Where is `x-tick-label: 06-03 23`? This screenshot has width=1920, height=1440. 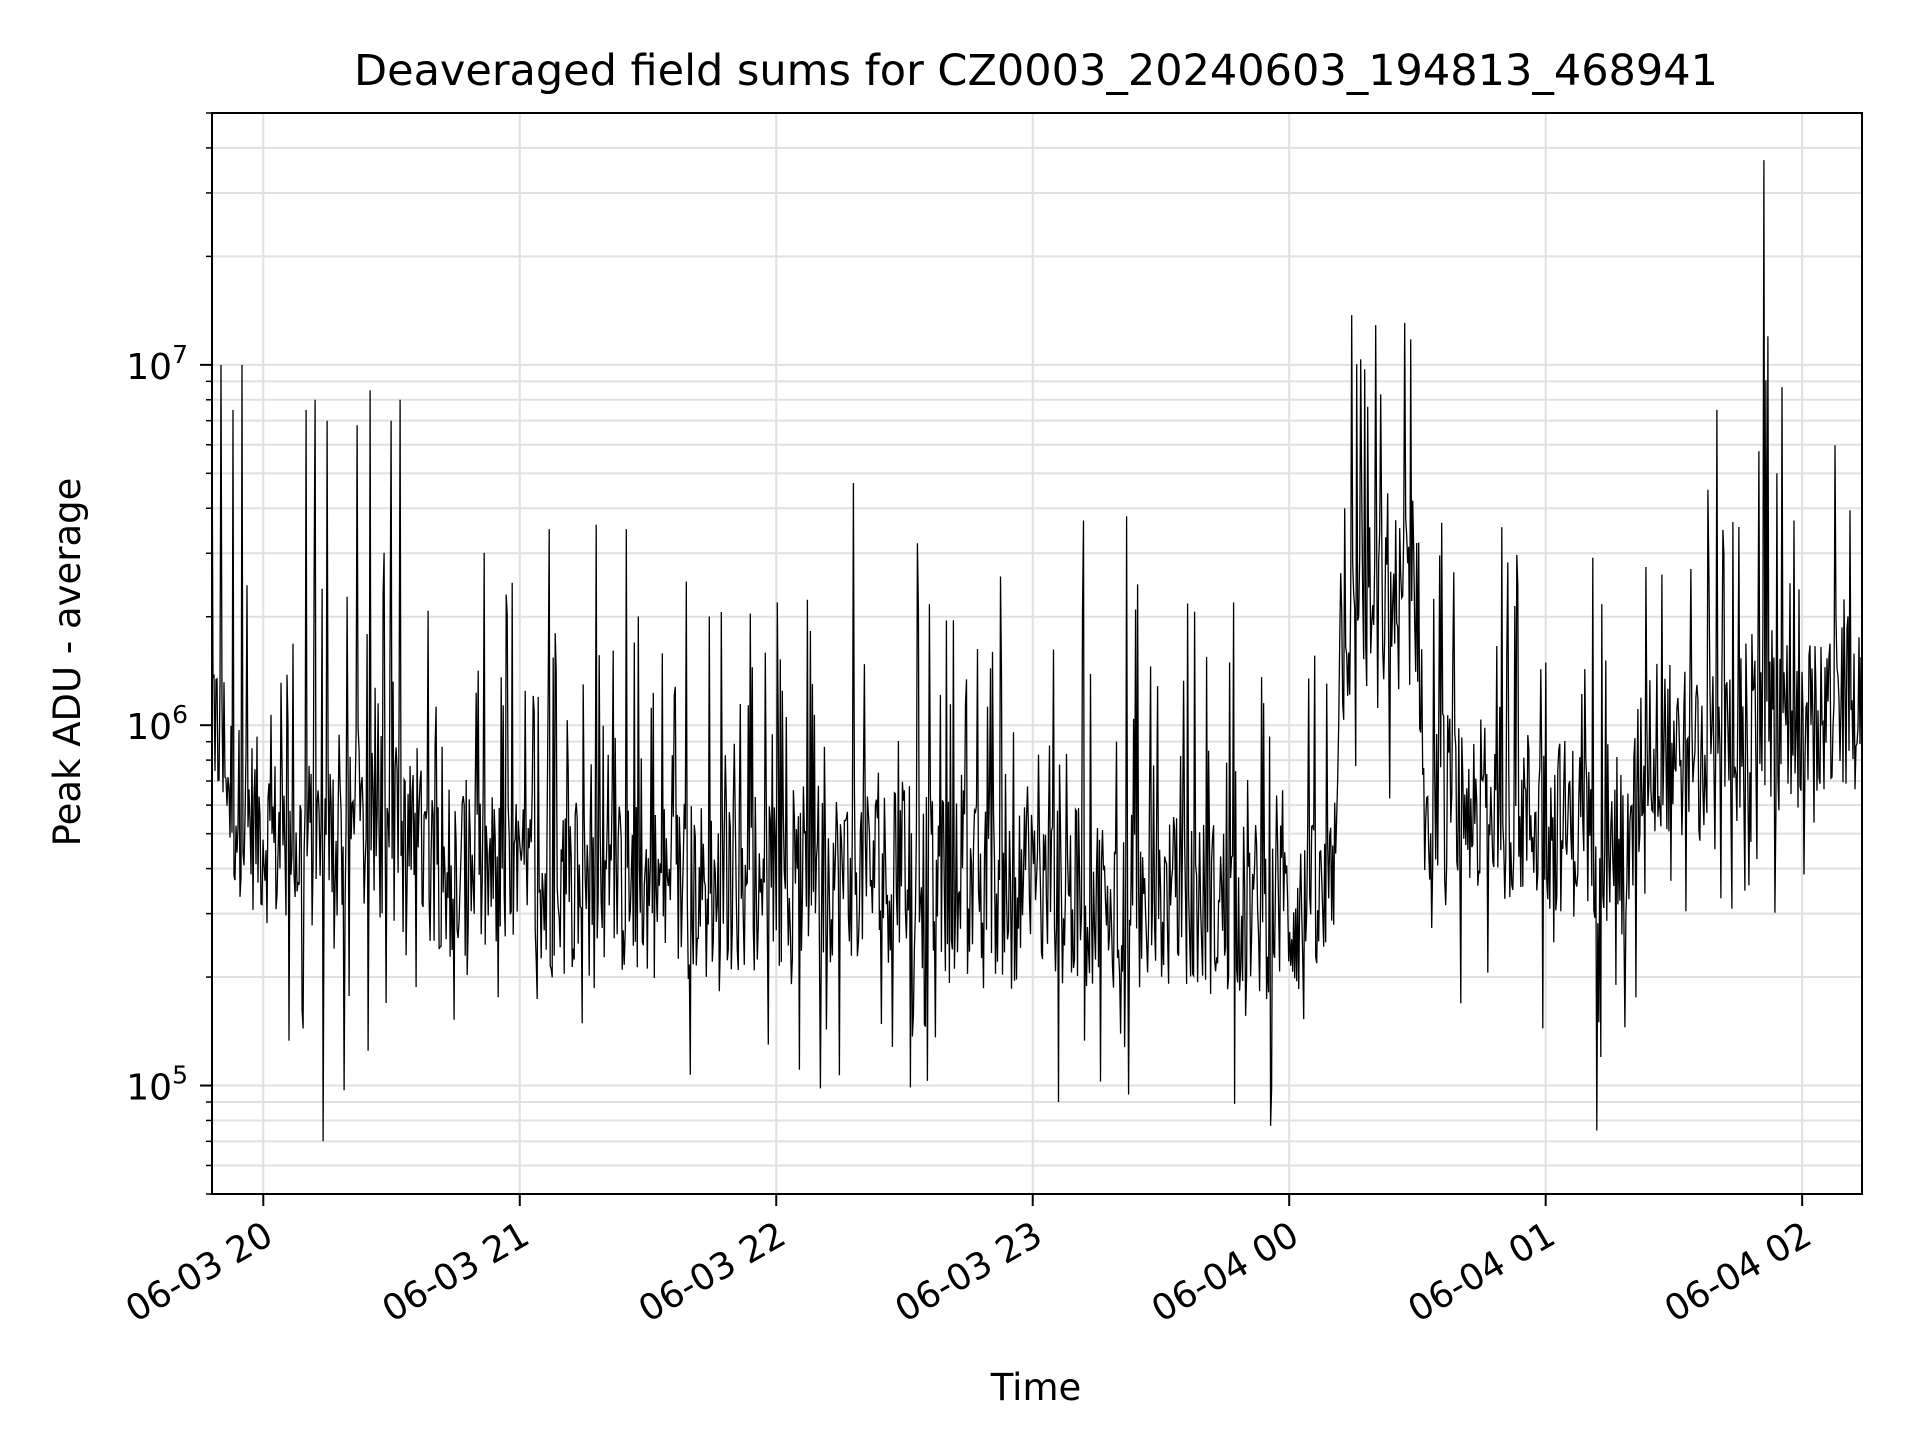
x-tick-label: 06-03 23 is located at coordinates (969, 1272).